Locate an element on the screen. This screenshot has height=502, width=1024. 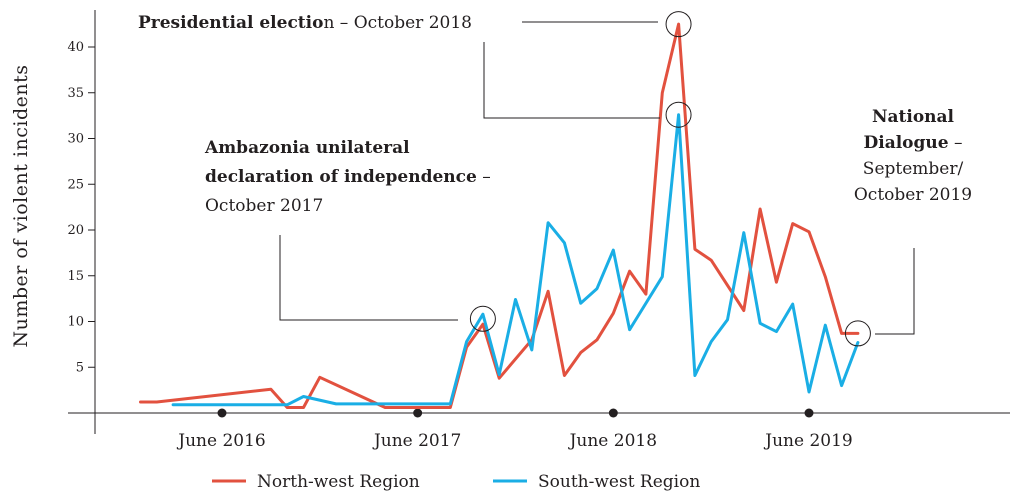
annotation-text: October 2019 is located at coordinates (913, 195).